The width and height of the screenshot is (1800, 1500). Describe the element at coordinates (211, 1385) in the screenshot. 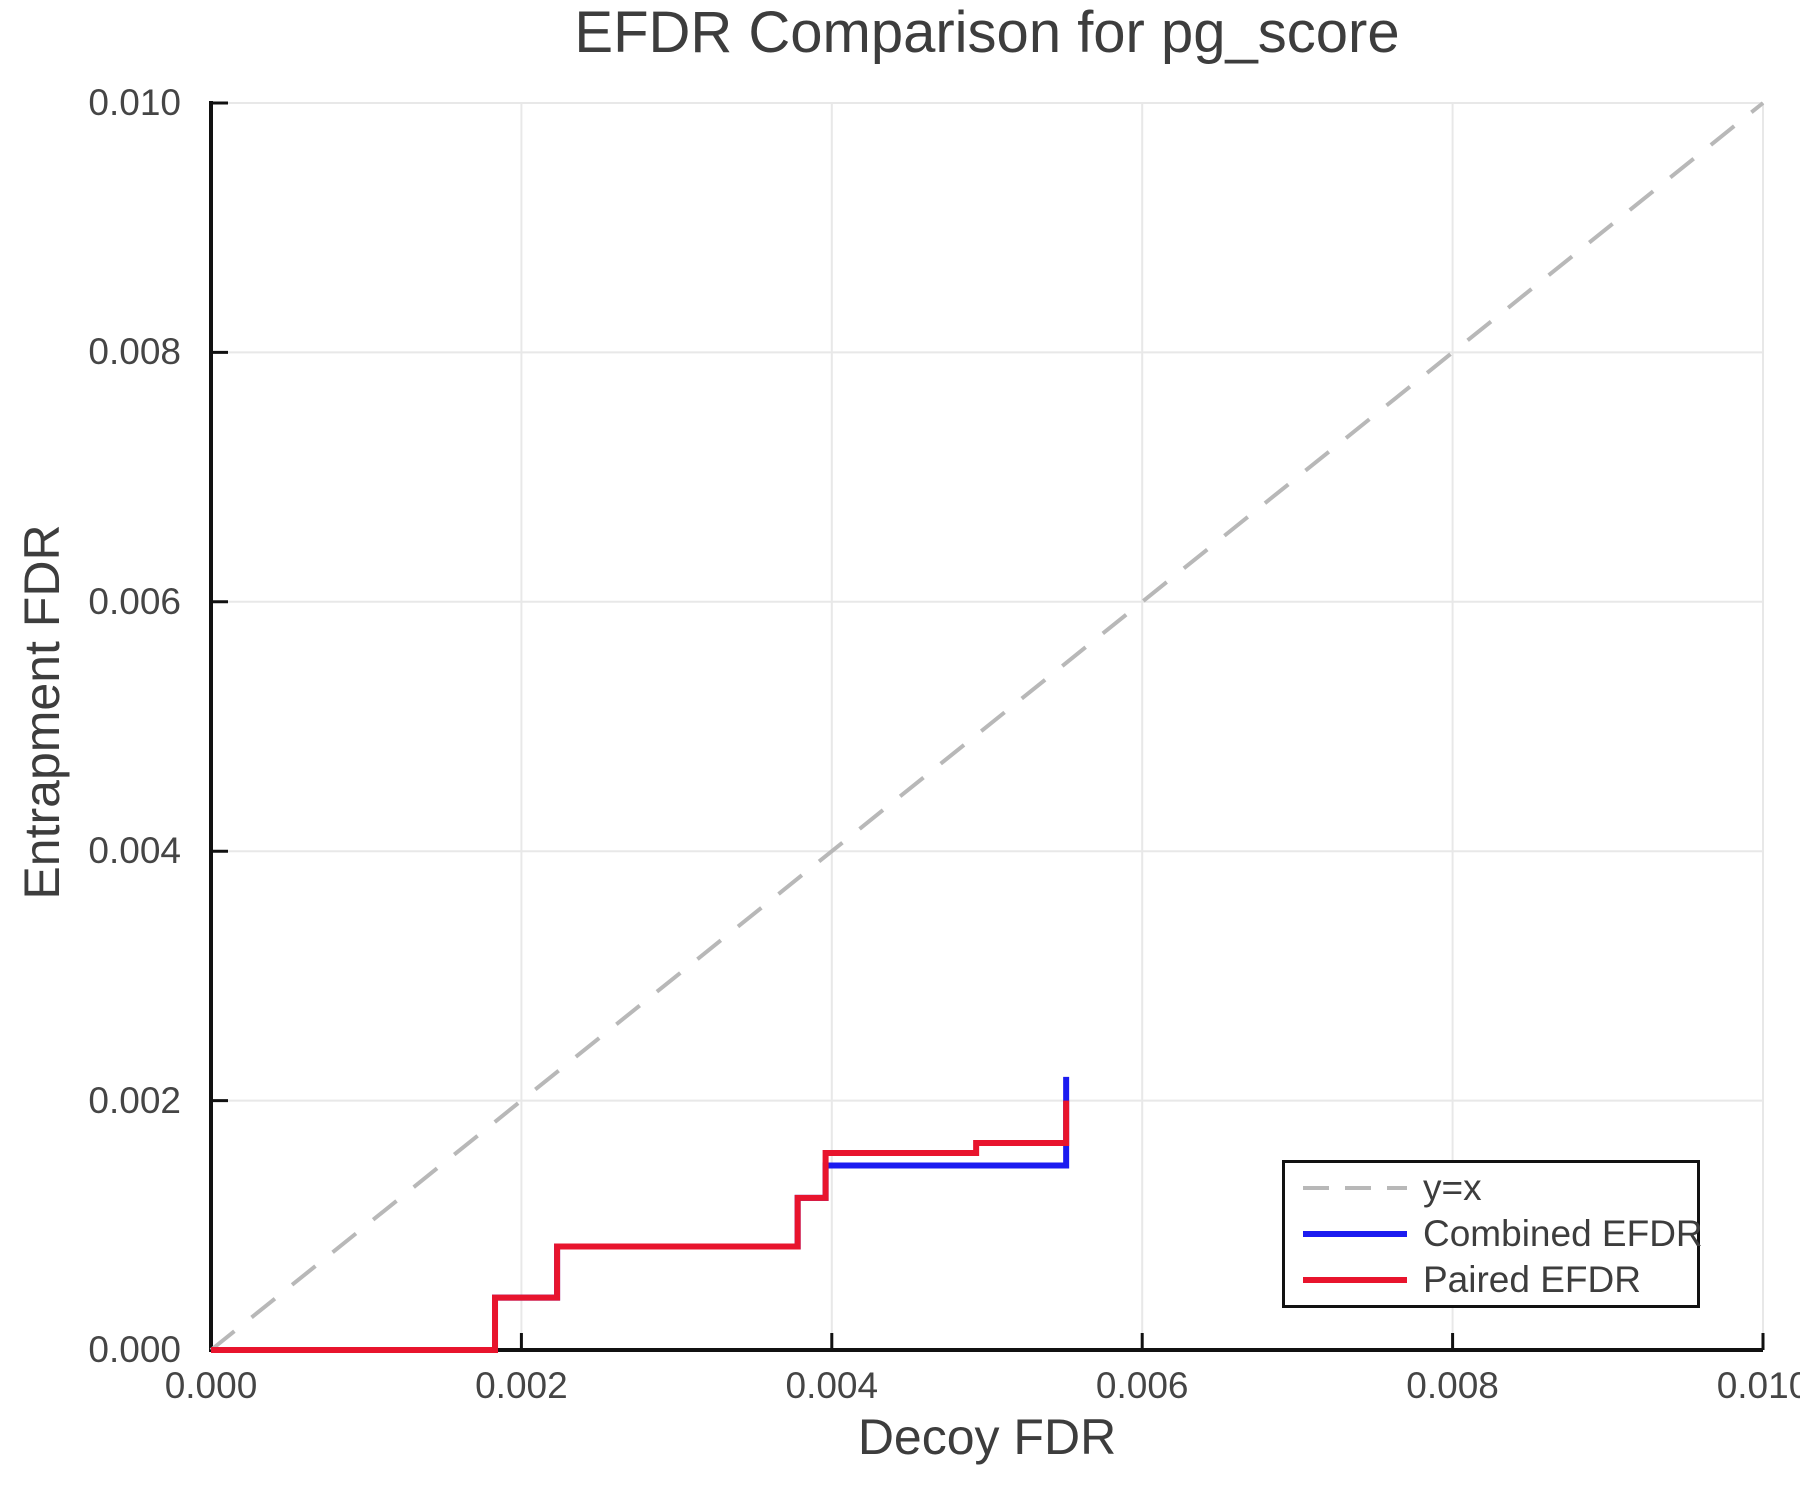

I see `x-tick-label: 0.000` at that location.